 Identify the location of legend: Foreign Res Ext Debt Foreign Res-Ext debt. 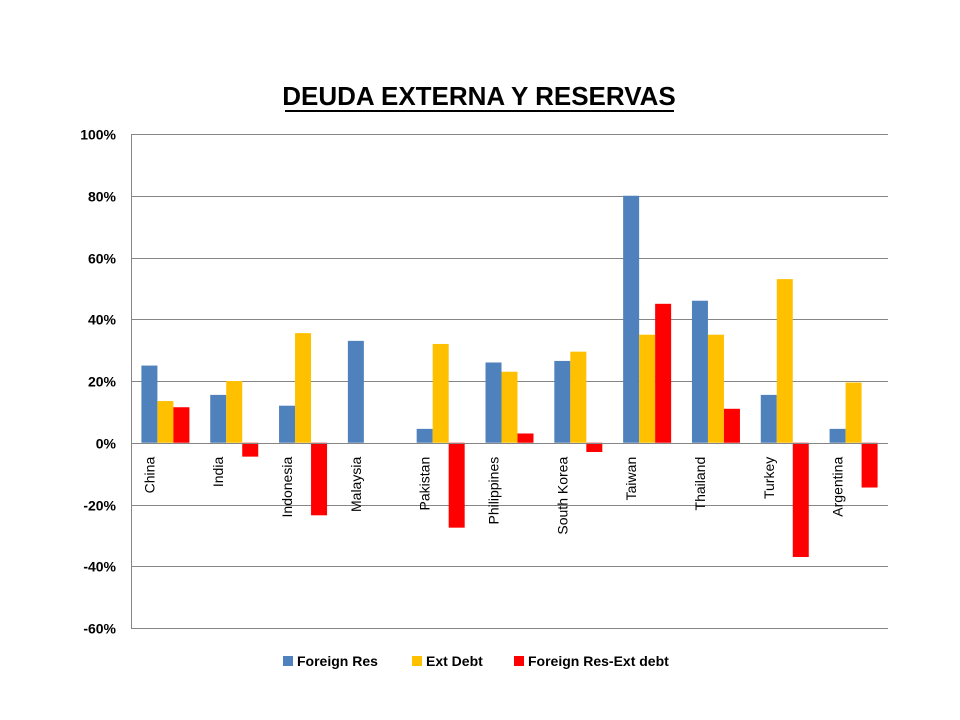
(476, 661).